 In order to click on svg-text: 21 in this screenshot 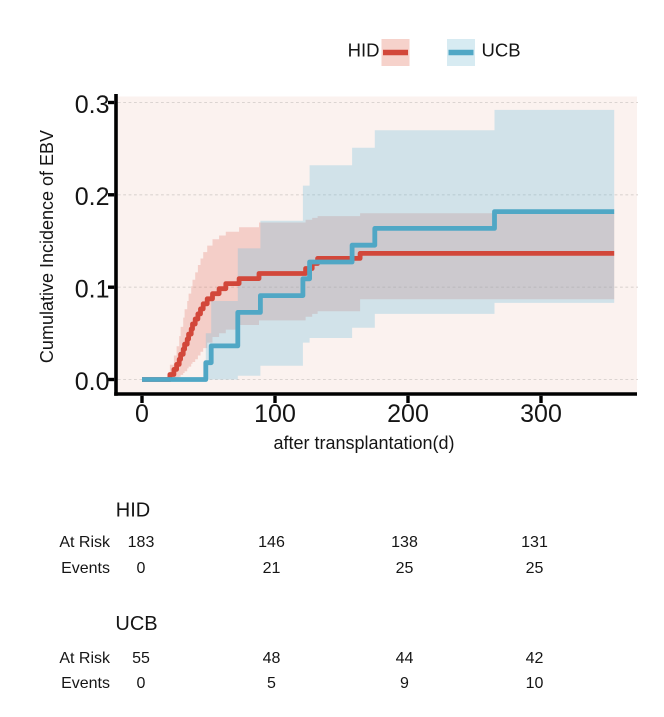, I will do `click(272, 568)`.